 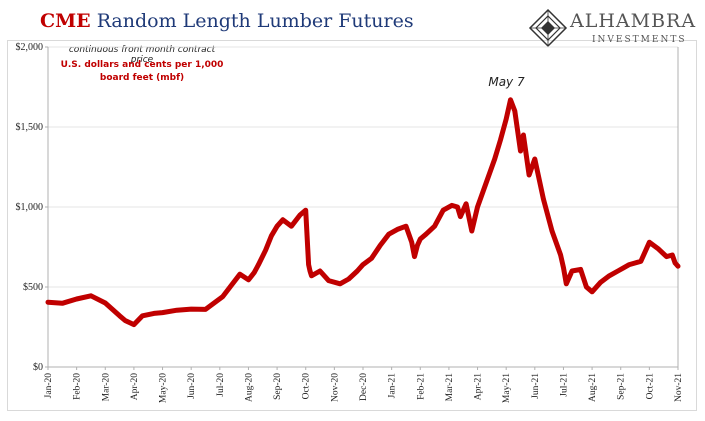 I want to click on x-tick-label: Nov-21, so click(x=679, y=387).